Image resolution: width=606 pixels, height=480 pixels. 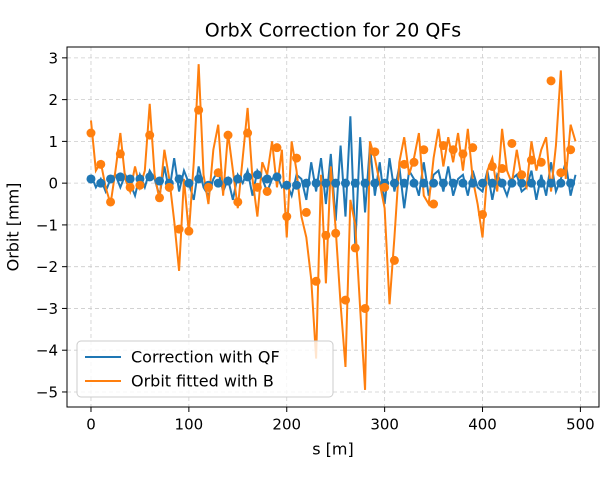 What do you see at coordinates (53, 58) in the screenshot?
I see `y-tick-label: 3` at bounding box center [53, 58].